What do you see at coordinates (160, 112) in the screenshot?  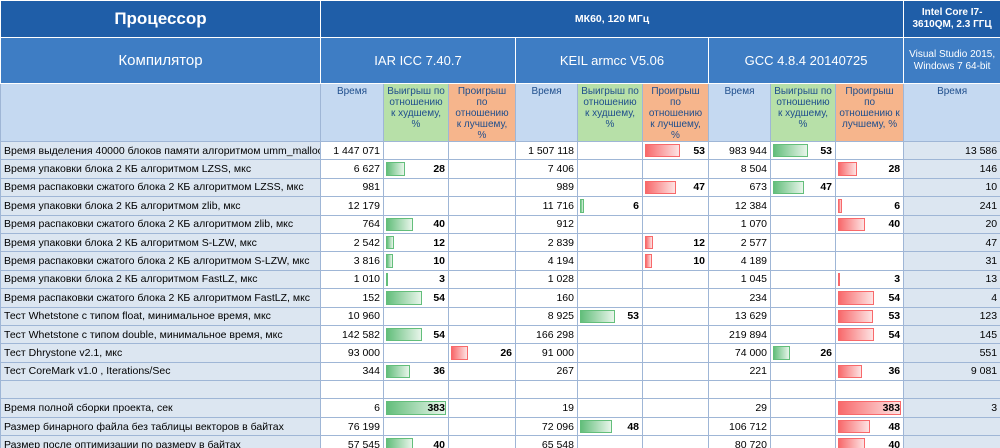 I see `empty-cell` at bounding box center [160, 112].